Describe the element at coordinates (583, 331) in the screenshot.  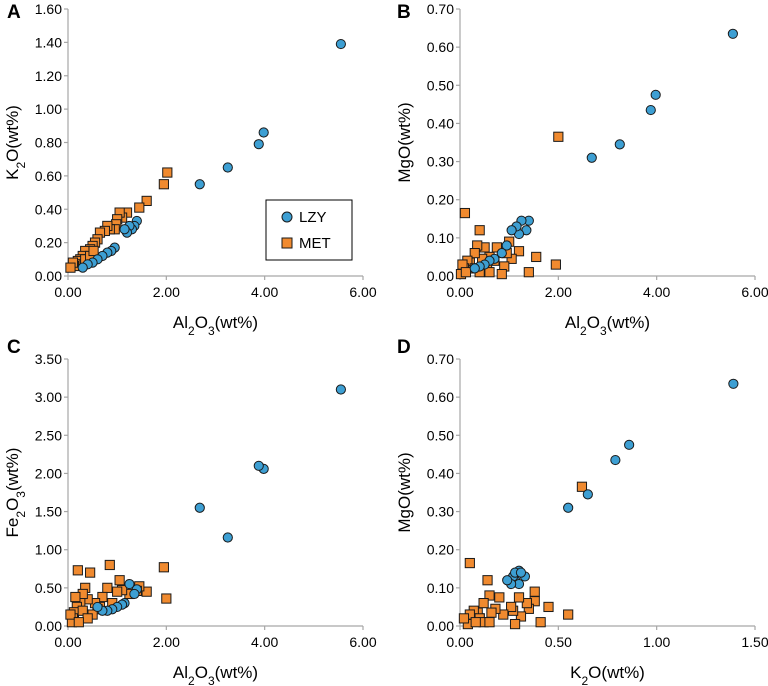
I see `panel-b-x-axis-title-sub1: 2` at that location.